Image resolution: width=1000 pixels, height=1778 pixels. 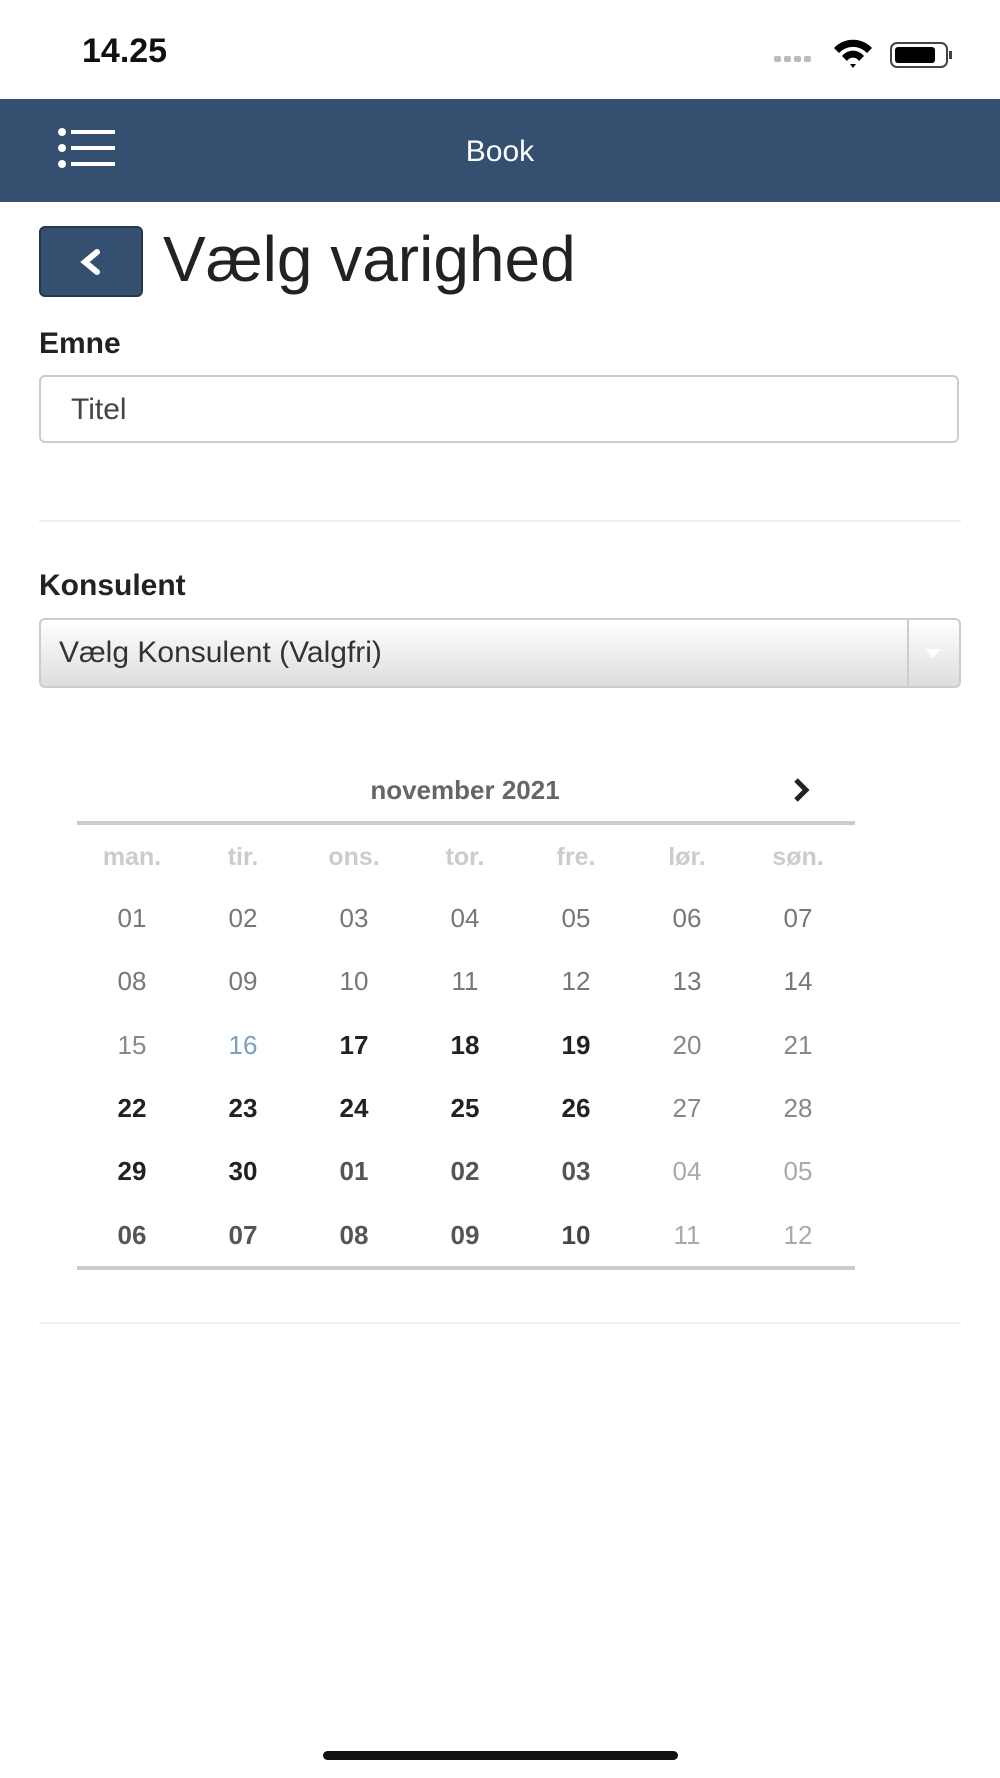 What do you see at coordinates (132, 857) in the screenshot?
I see `weekday-label: man.` at bounding box center [132, 857].